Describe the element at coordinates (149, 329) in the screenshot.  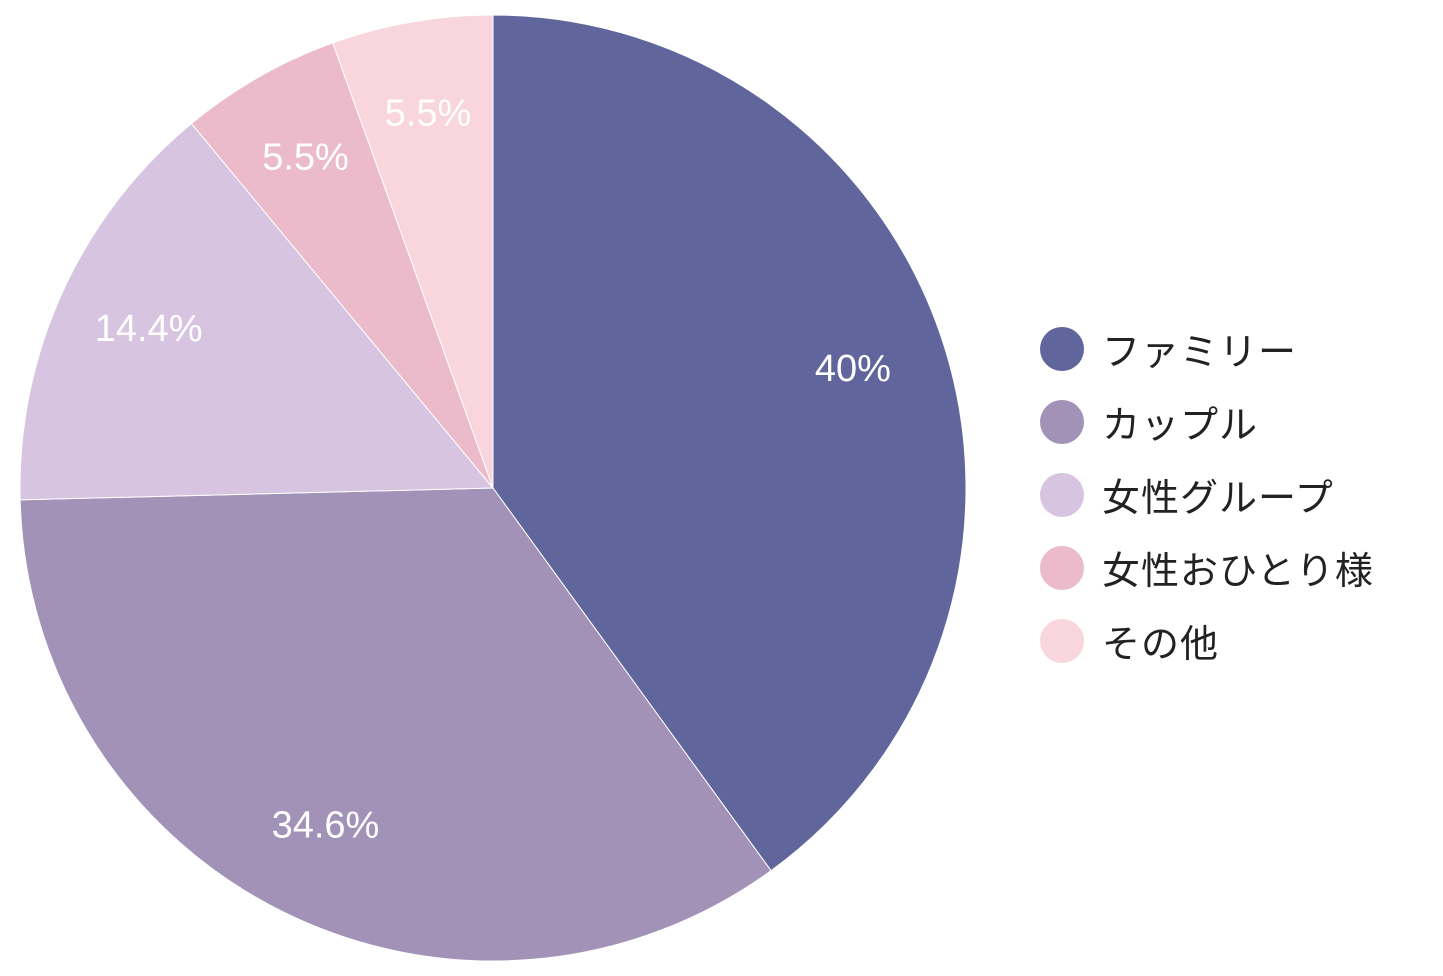
I see `slice-value-label: 14.4%` at that location.